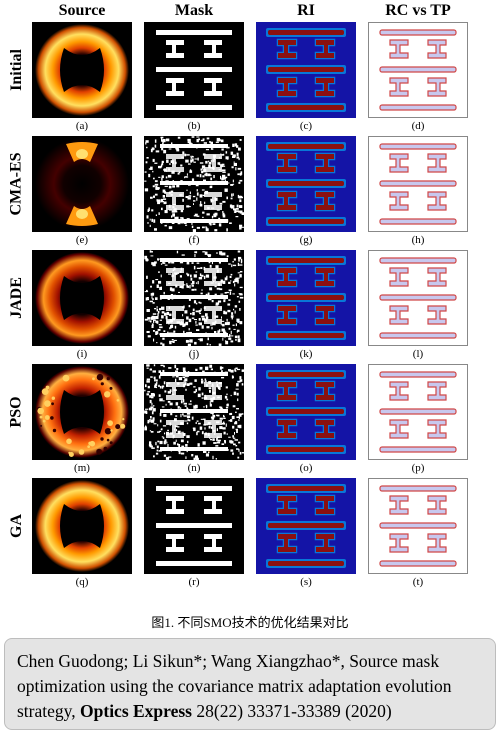  I want to click on subfigure-caption: (s), so click(306, 582).